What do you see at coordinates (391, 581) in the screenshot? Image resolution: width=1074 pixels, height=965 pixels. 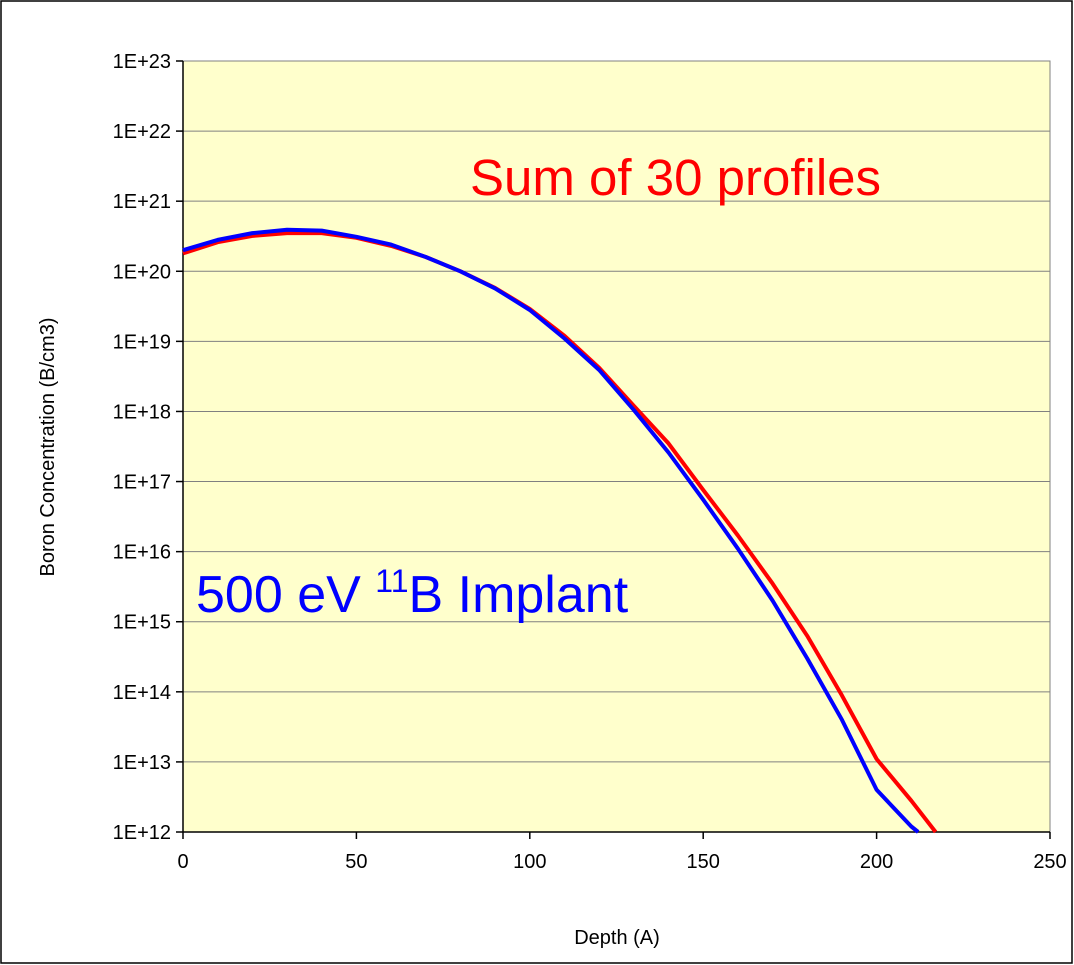 I see `annotation-superscript: 11` at bounding box center [391, 581].